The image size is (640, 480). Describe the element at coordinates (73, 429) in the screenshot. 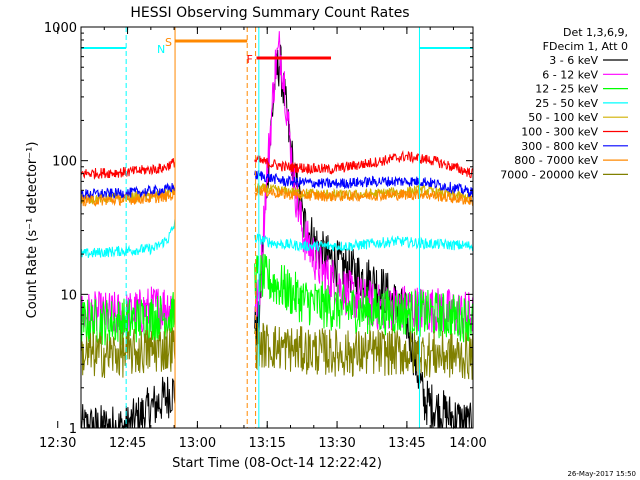

I see `y-tick-label: 1` at that location.